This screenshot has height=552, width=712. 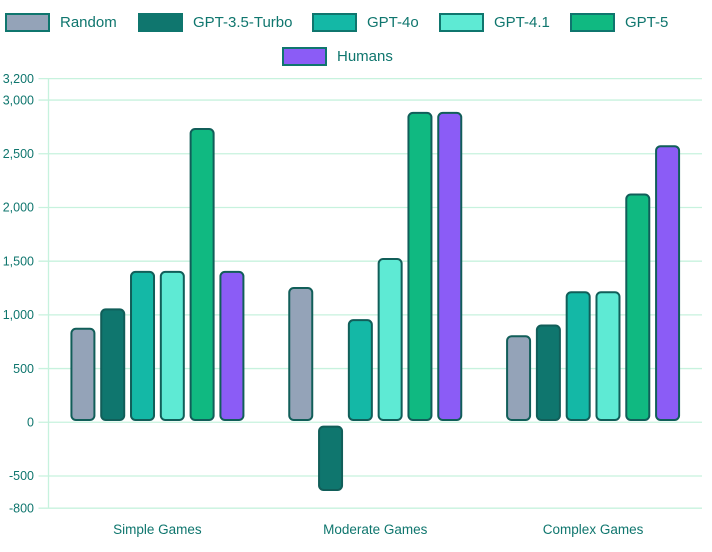 I want to click on bar-random-complex-games, so click(x=519, y=378).